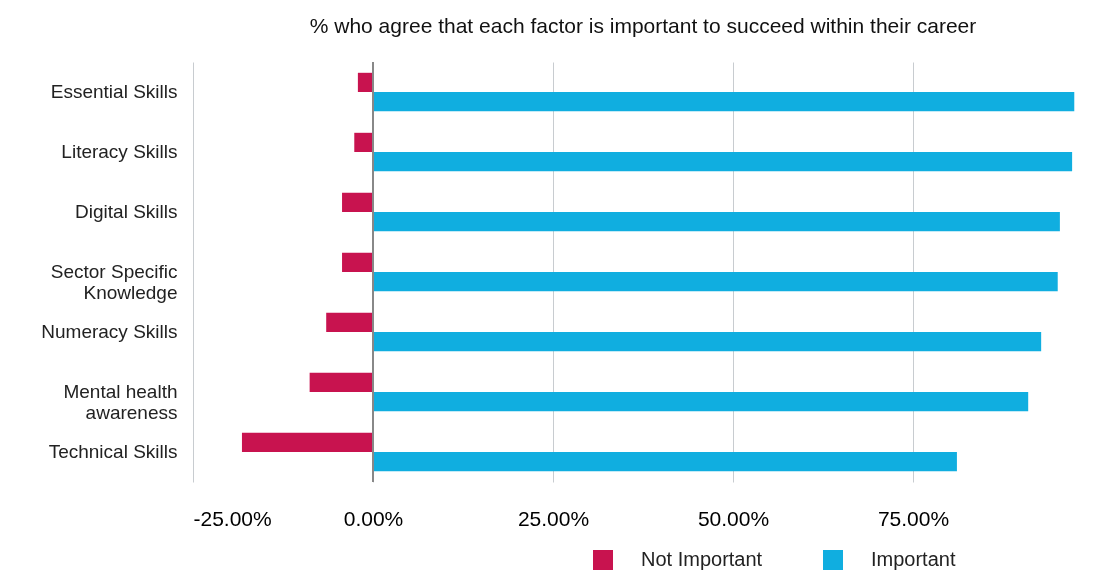 The image size is (1094, 574). What do you see at coordinates (702, 559) in the screenshot?
I see `legend-label: Not Important` at bounding box center [702, 559].